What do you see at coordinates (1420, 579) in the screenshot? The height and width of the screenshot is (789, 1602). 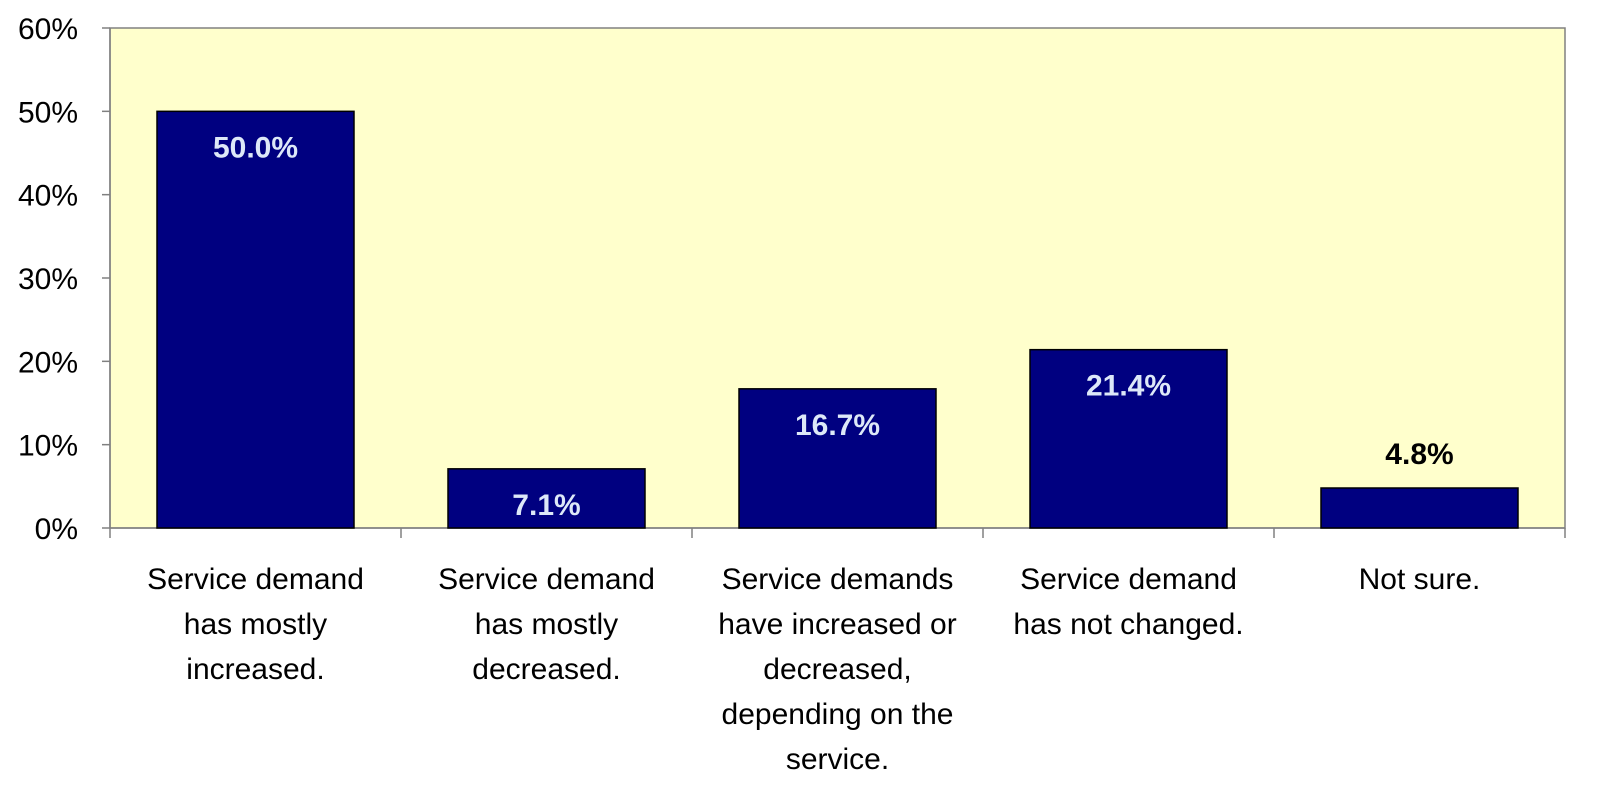 I see `x-tick-label: Not sure.` at bounding box center [1420, 579].